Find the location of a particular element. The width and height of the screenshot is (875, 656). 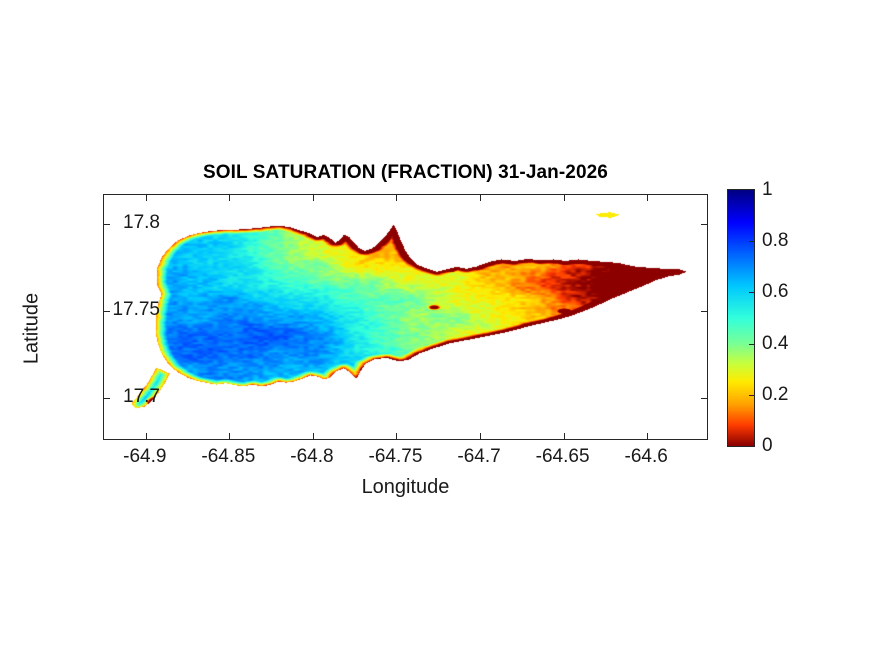

x-tick-label-0: -64.9 is located at coordinates (145, 456).